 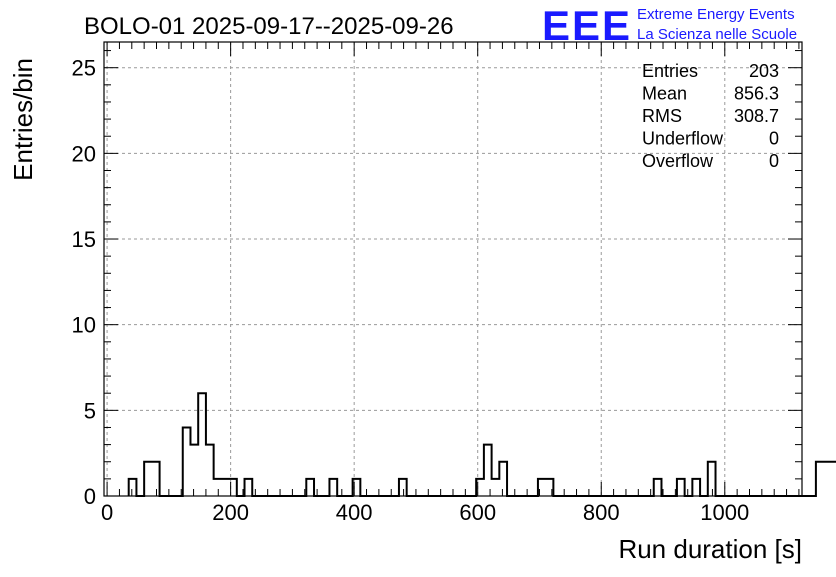 What do you see at coordinates (717, 34) in the screenshot?
I see `logo-line-2: La Scienza nelle Scuole` at bounding box center [717, 34].